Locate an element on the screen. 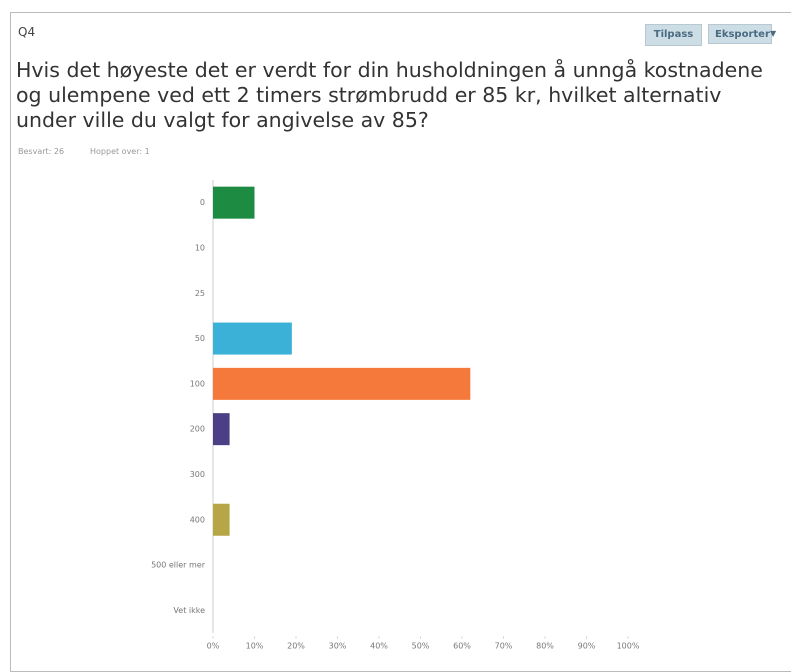  x-tick-label: 80% is located at coordinates (545, 646).